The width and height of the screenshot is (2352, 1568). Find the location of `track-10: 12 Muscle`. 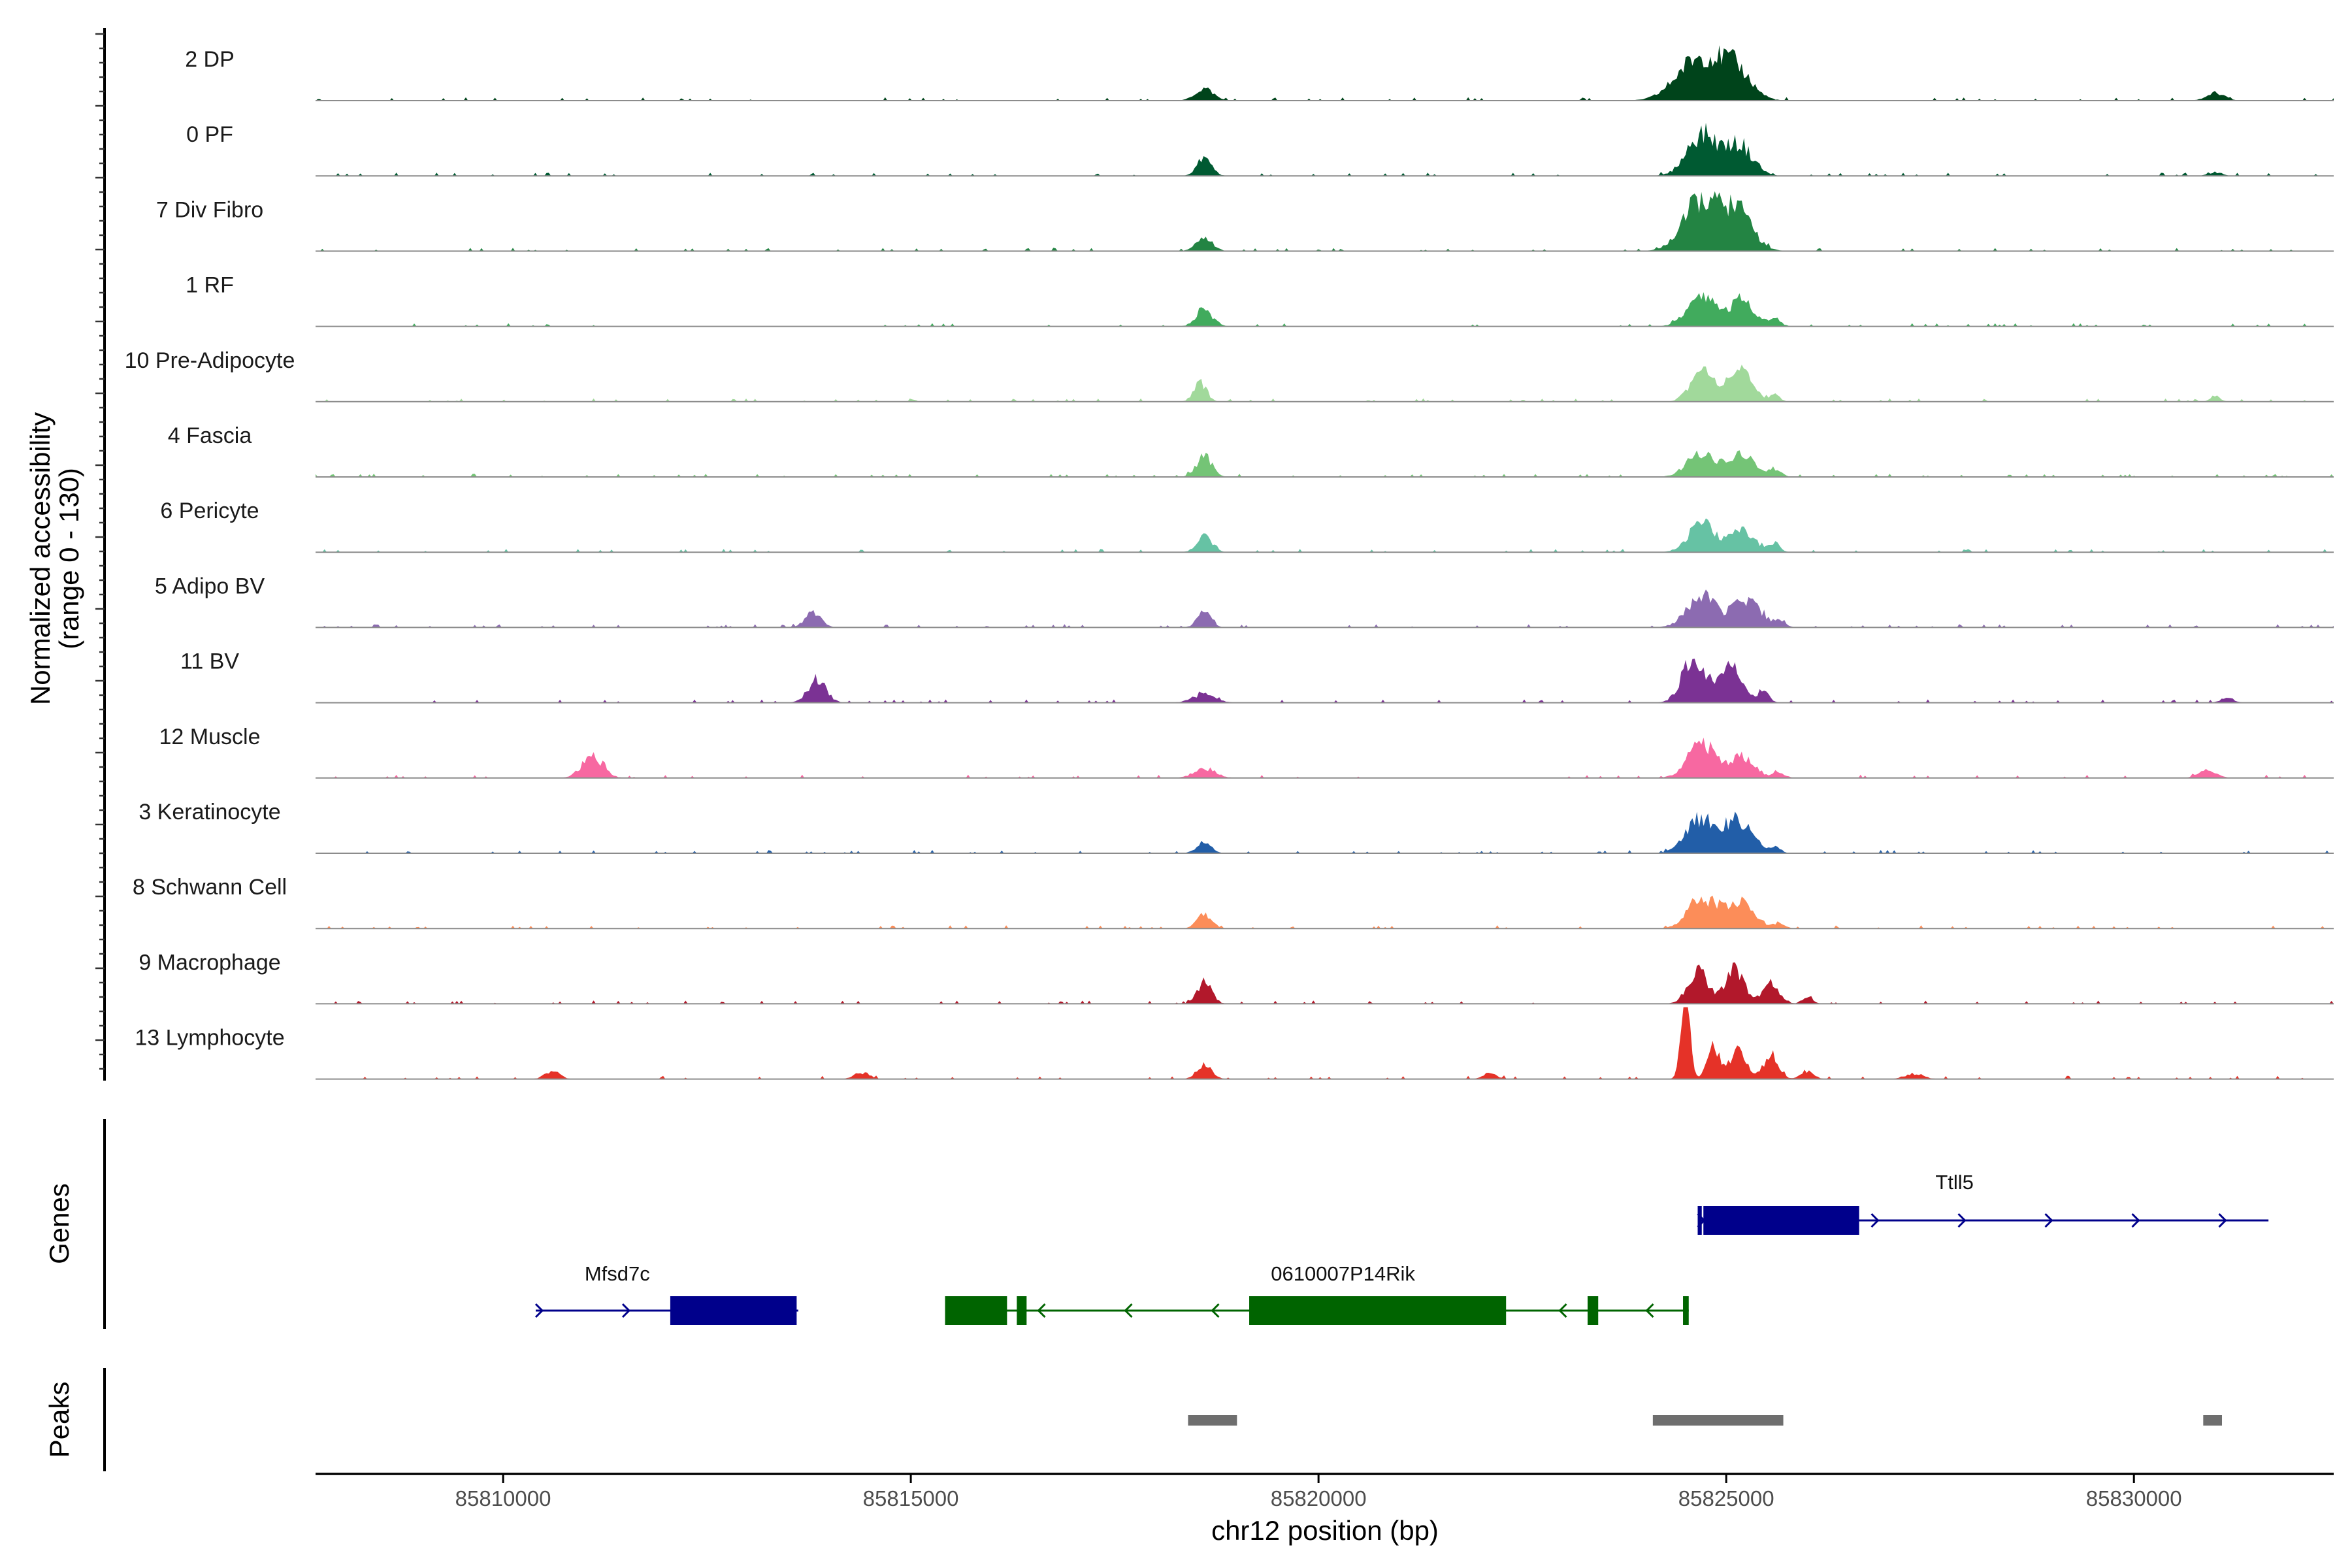

track-10: 12 Muscle is located at coordinates (1246, 752).